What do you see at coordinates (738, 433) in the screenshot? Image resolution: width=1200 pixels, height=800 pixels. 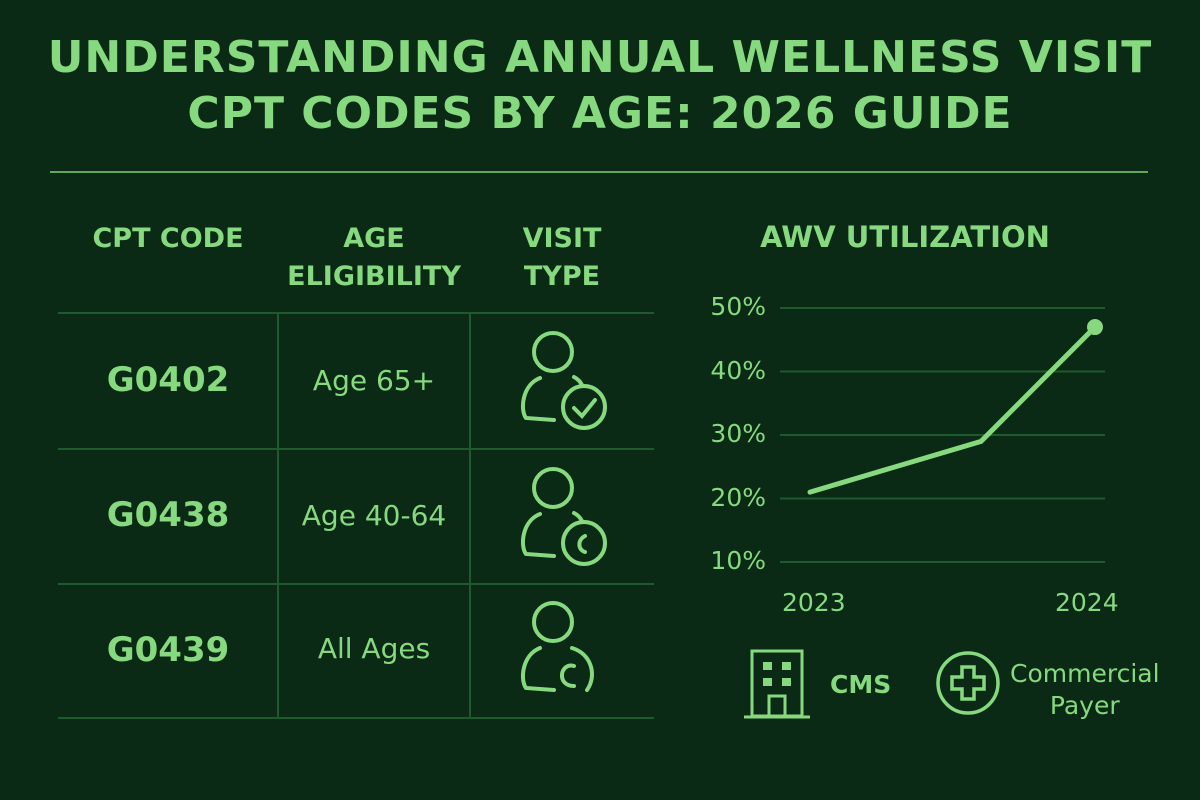 I see `y-tick-label: 30%` at bounding box center [738, 433].